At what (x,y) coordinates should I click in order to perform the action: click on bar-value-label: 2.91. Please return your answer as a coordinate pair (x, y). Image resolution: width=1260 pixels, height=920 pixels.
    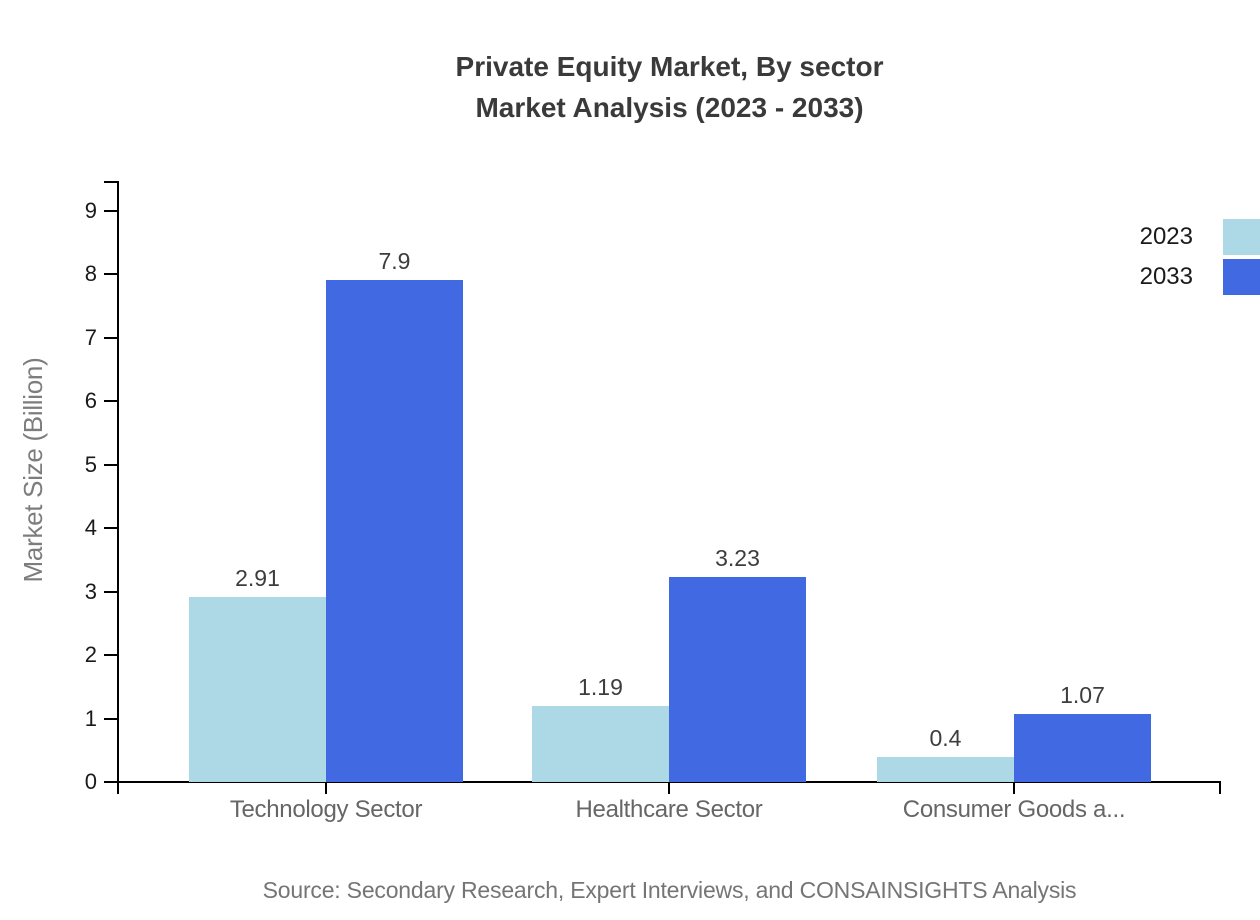
    Looking at the image, I should click on (257, 578).